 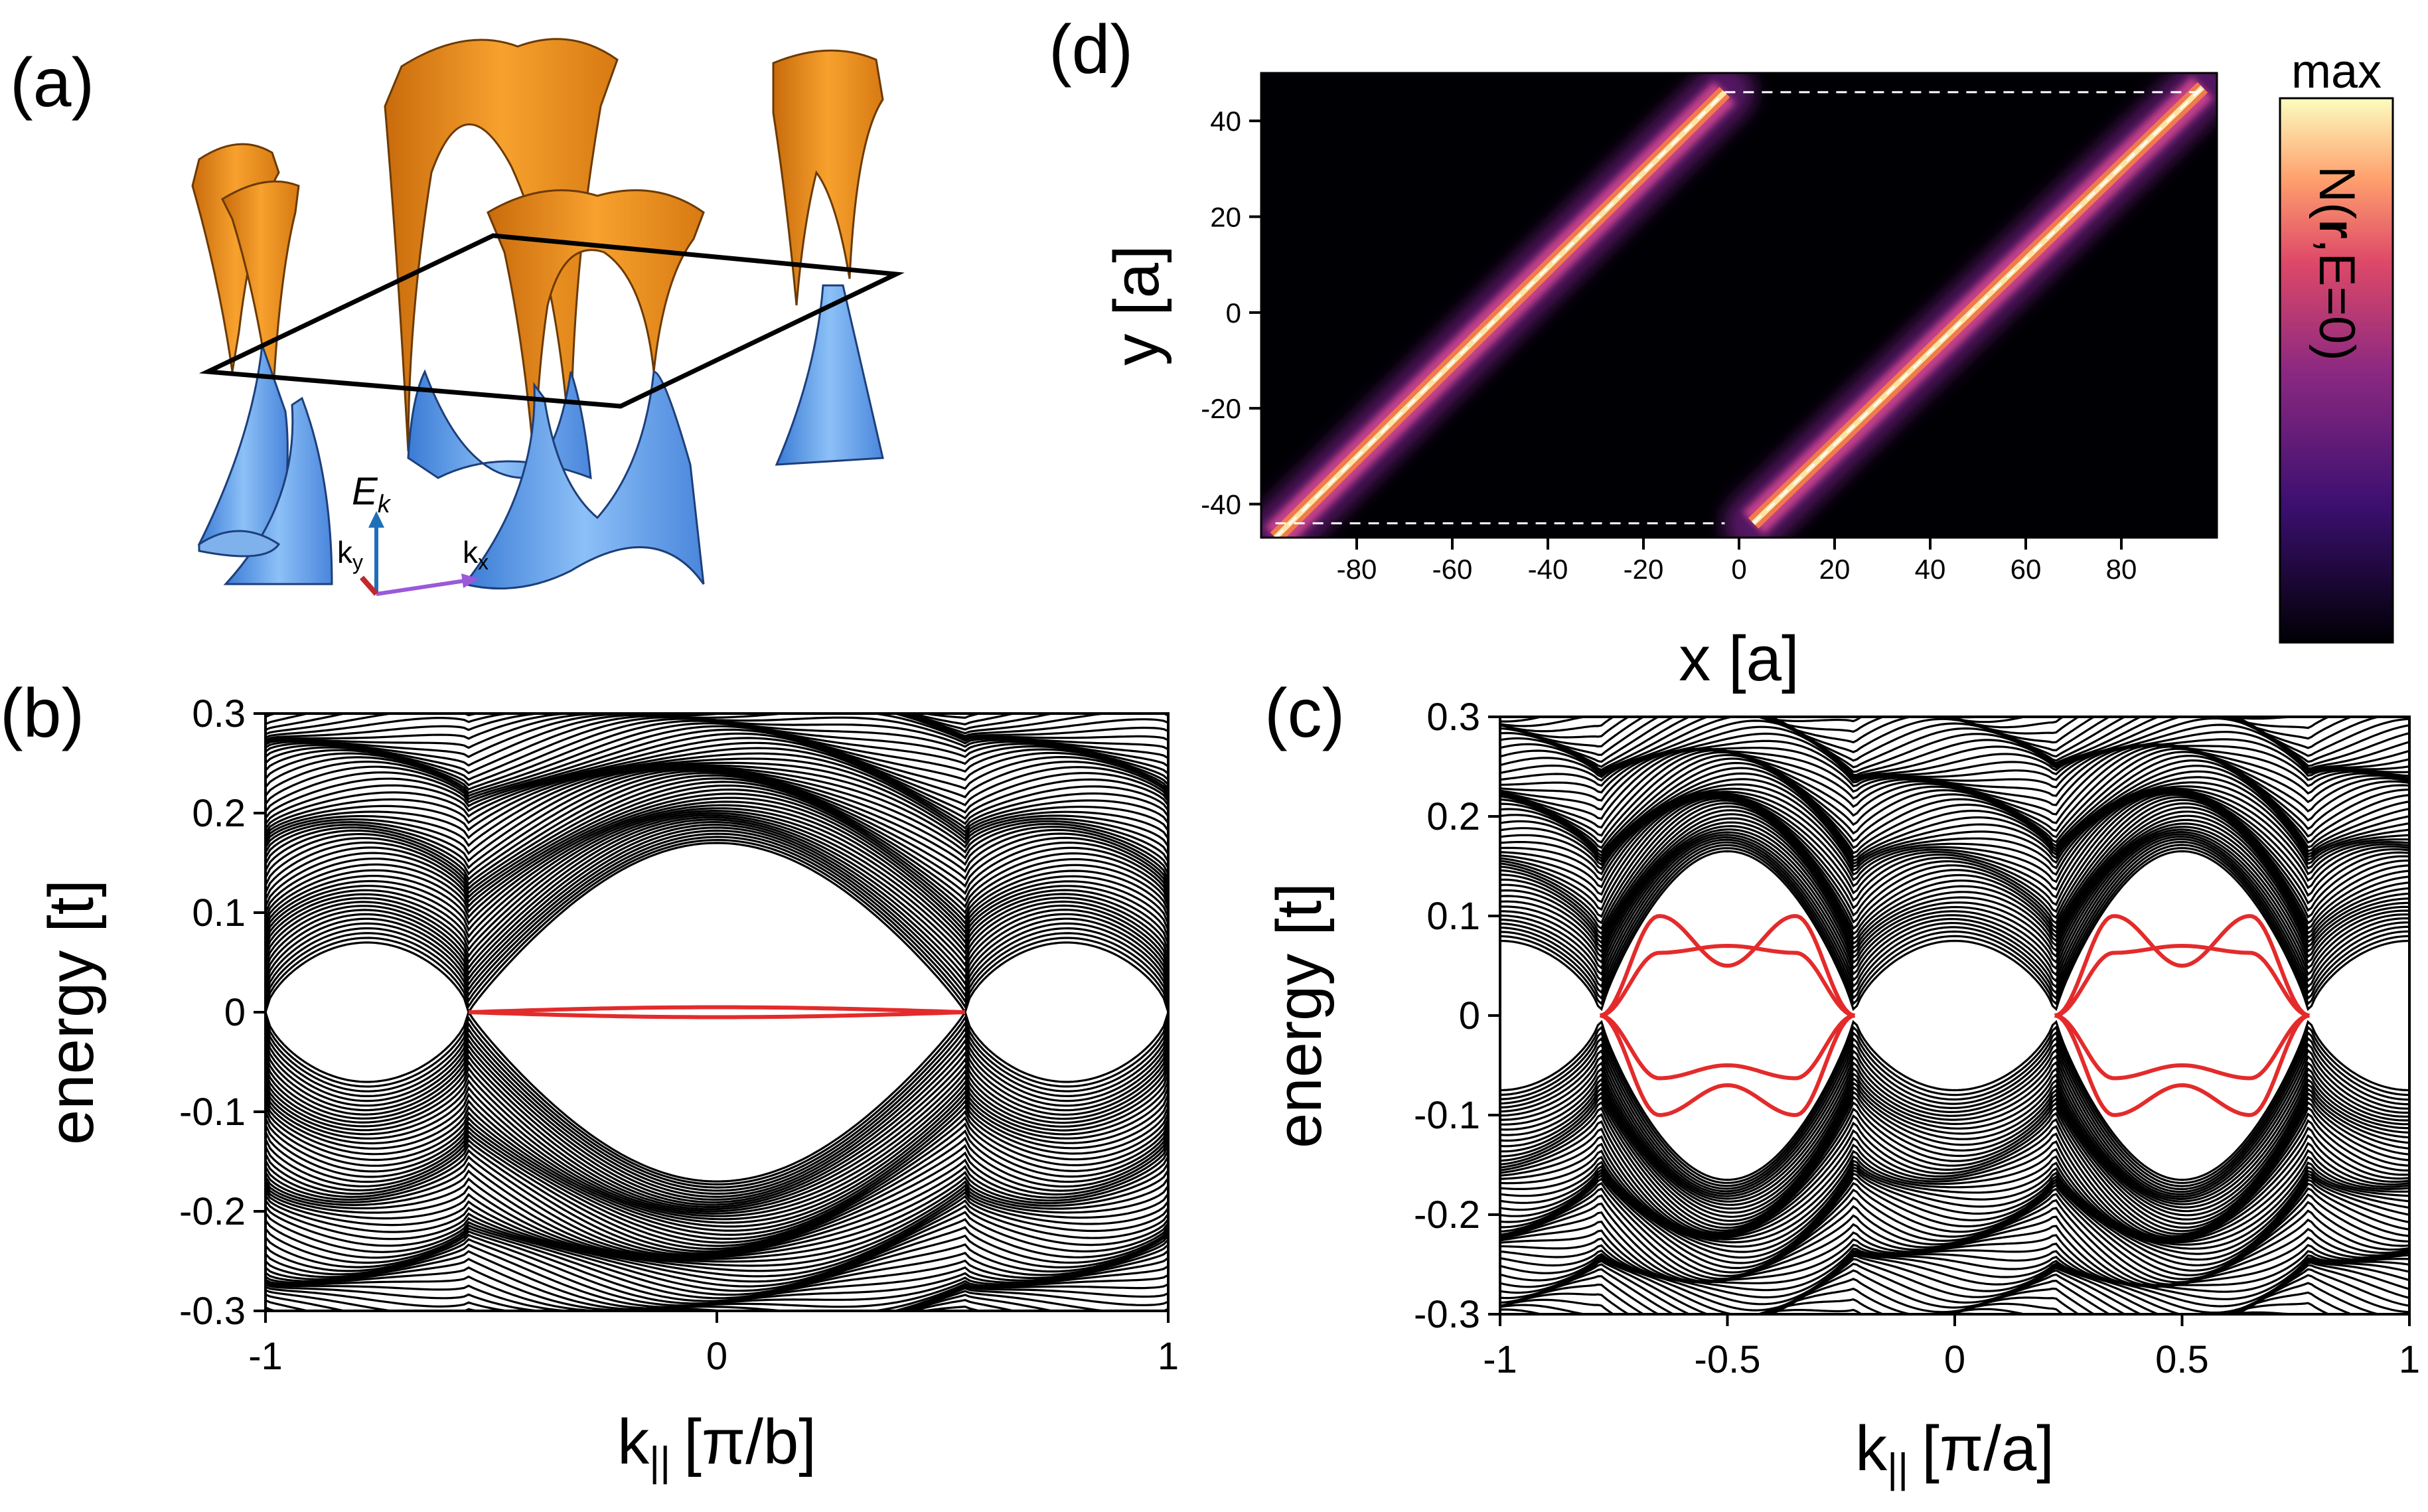 I want to click on lower-band-center, so click(x=584, y=480).